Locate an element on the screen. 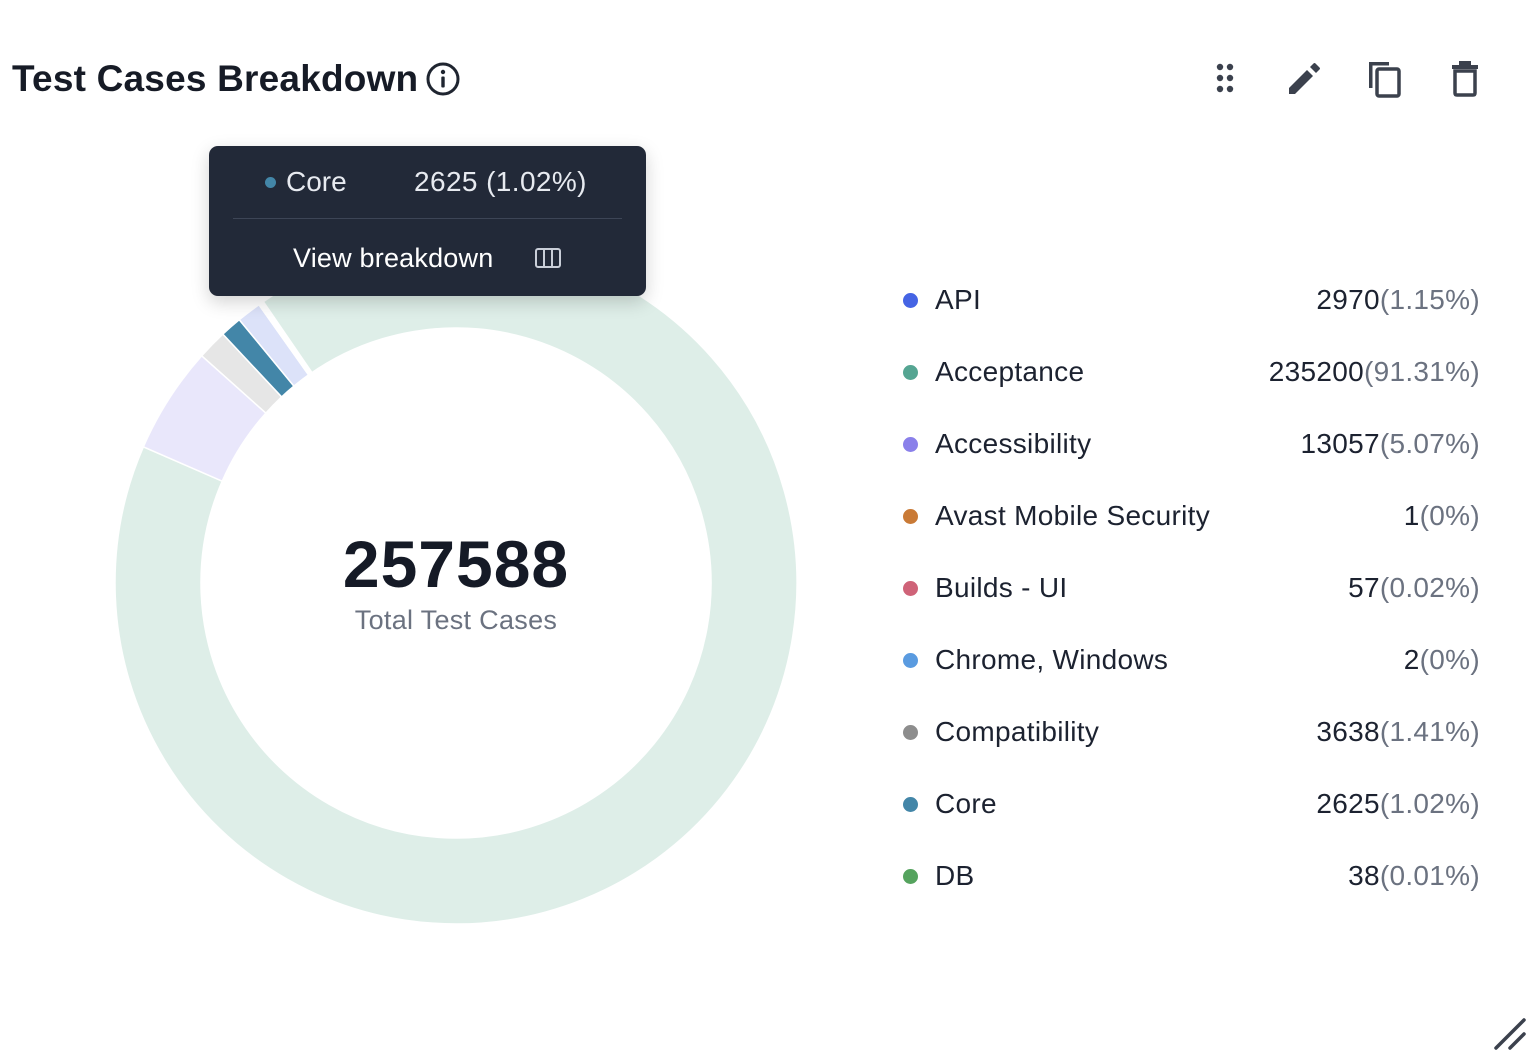 The height and width of the screenshot is (1064, 1539). resize-corner-icon is located at coordinates (1510, 1034).